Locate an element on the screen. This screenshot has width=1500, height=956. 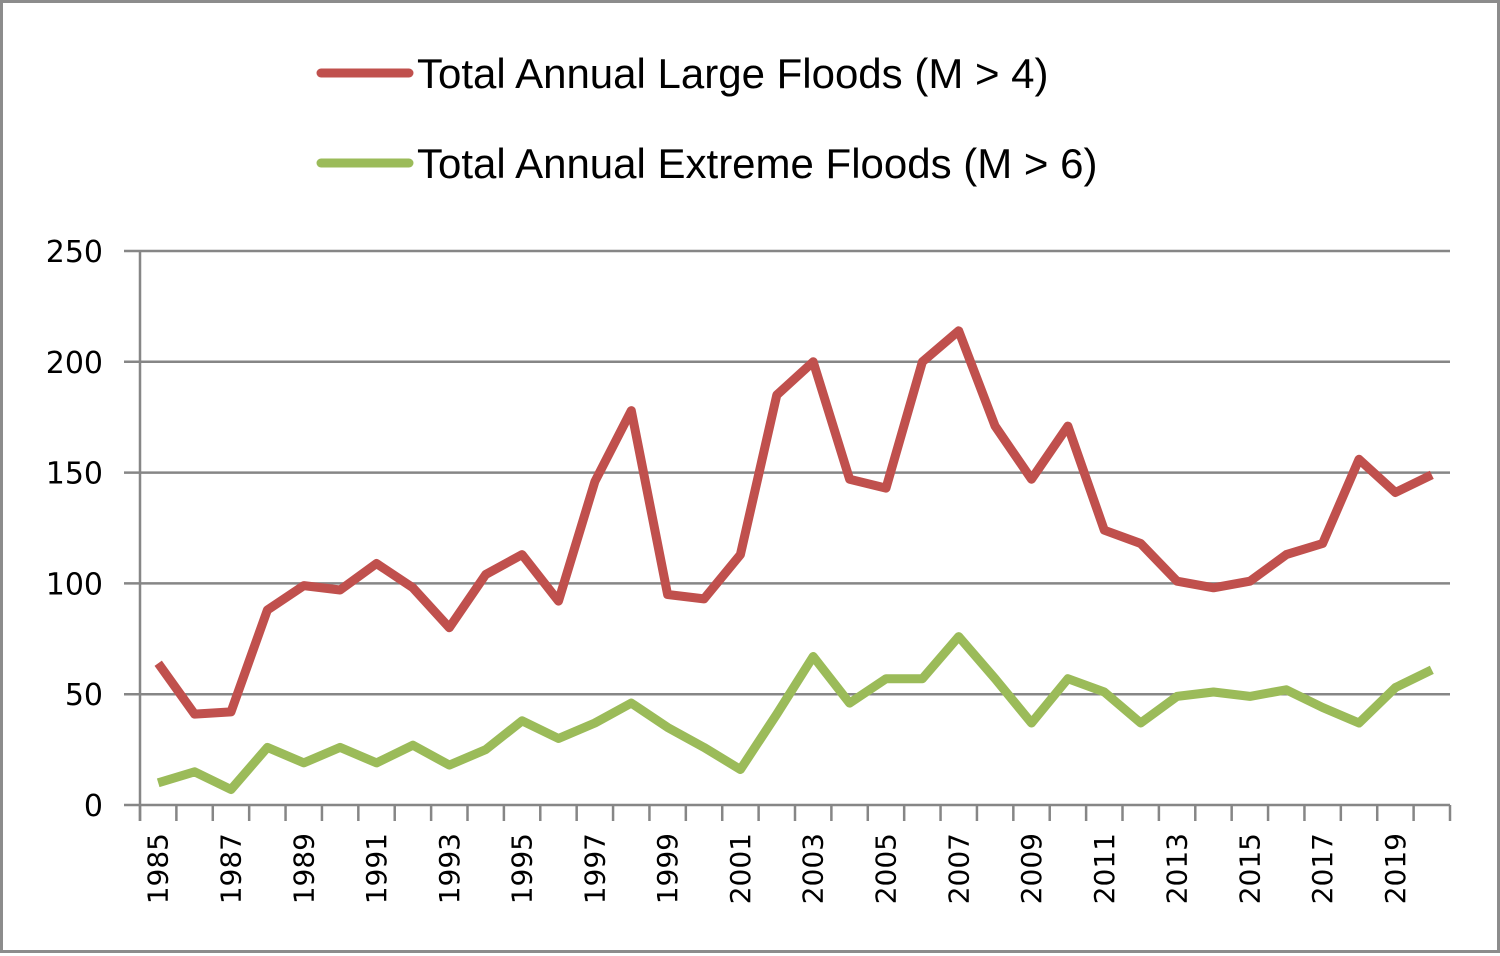
point-large-floods-2007 is located at coordinates (959, 331).